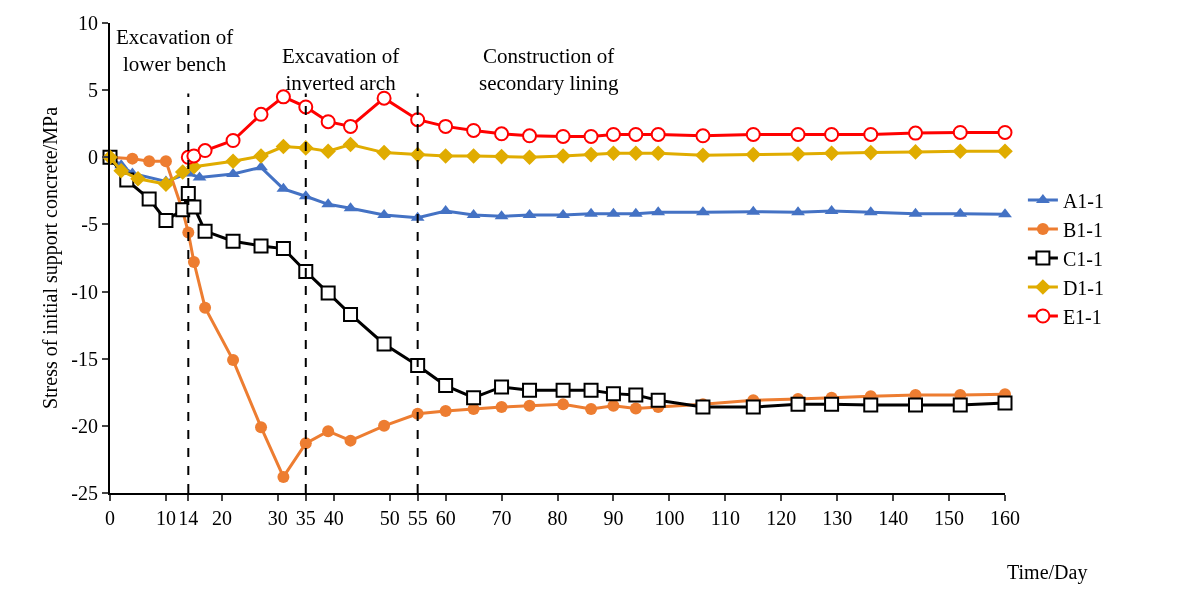 Image resolution: width=1185 pixels, height=592 pixels. What do you see at coordinates (188, 518) in the screenshot?
I see `x-tick-label: 14` at bounding box center [188, 518].